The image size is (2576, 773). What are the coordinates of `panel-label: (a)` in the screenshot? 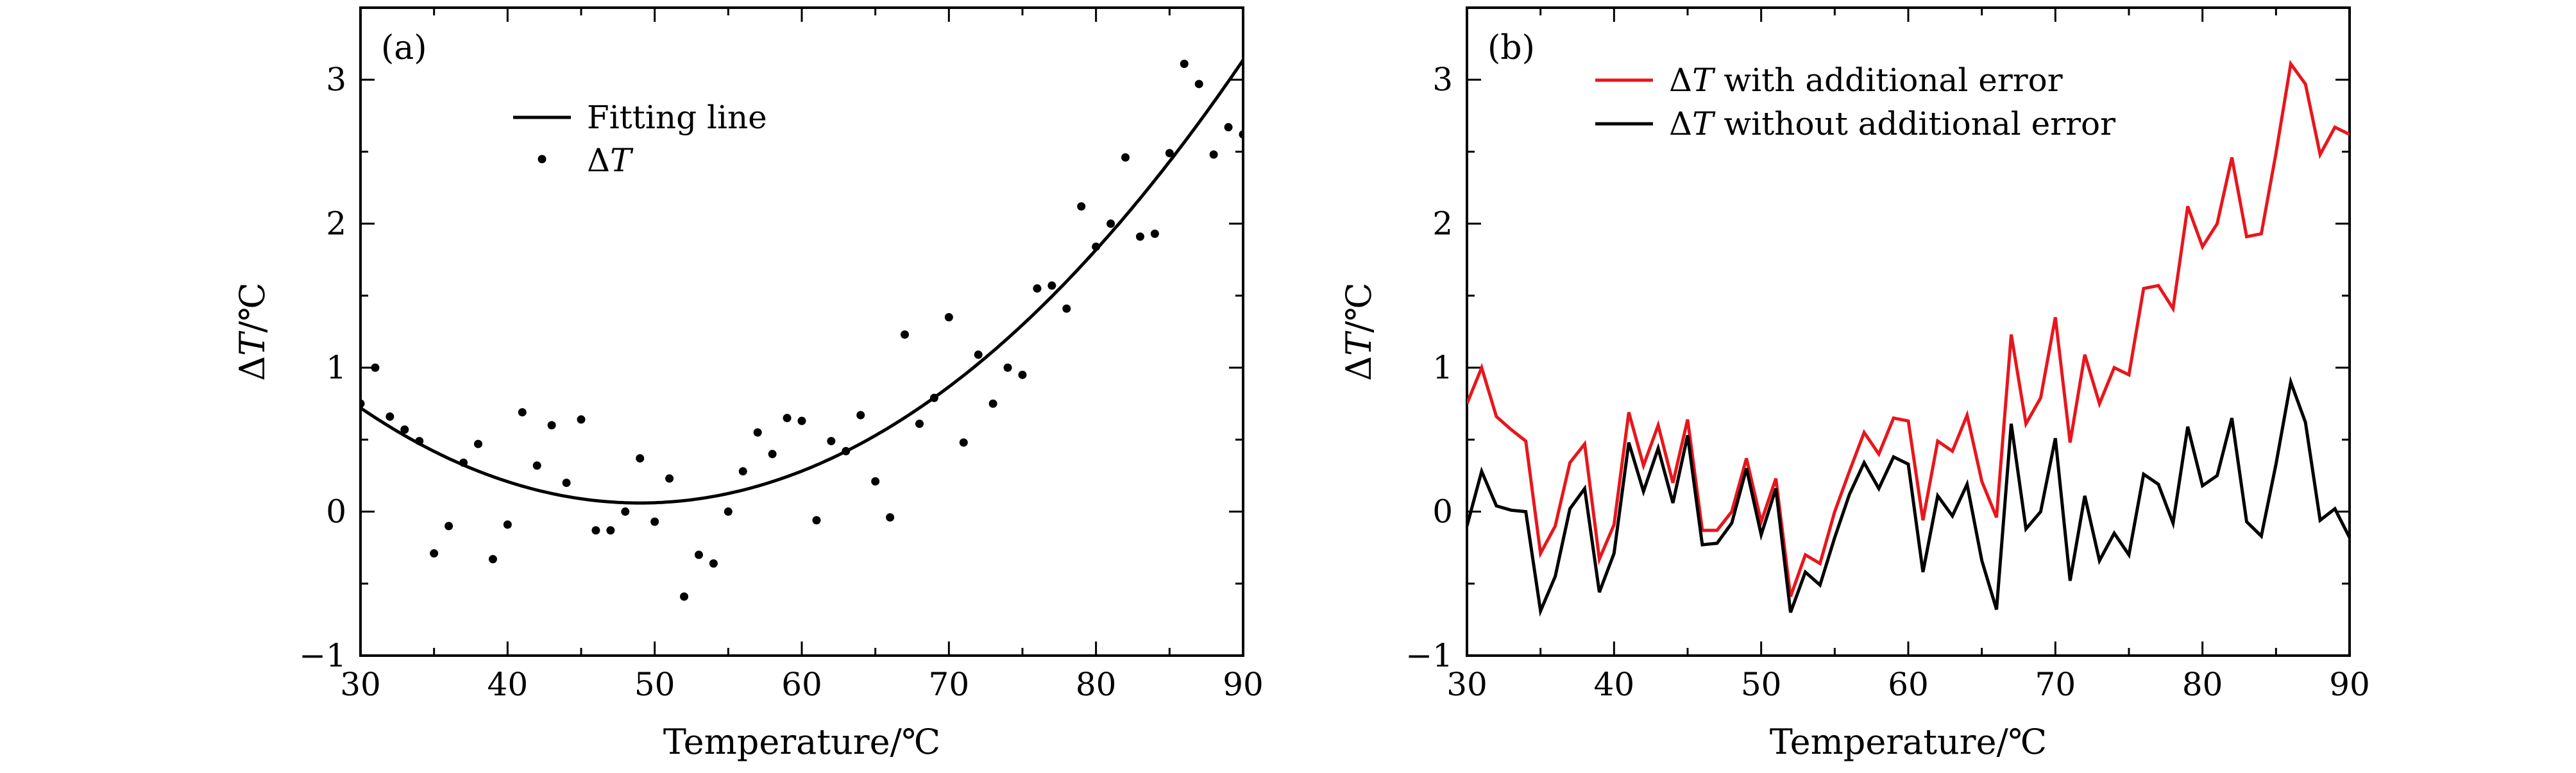 It's located at (404, 48).